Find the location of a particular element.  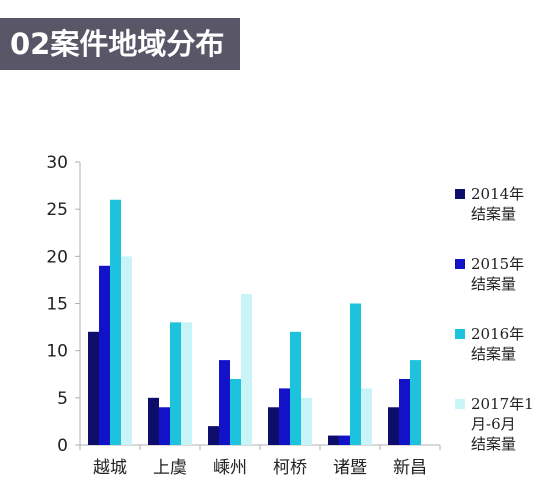

x-category-label: 上虞 is located at coordinates (170, 468).